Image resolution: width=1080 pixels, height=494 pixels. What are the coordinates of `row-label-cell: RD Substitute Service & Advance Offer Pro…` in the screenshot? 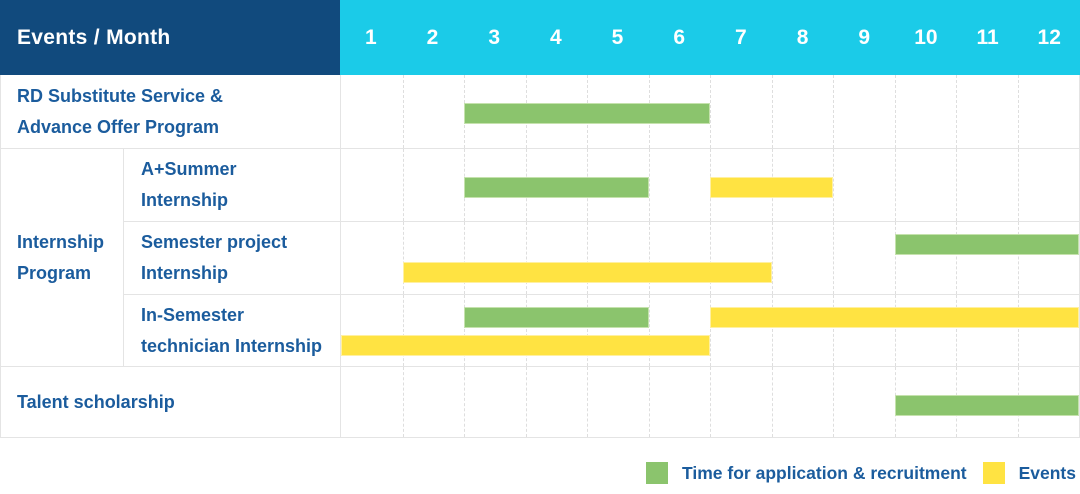 It's located at (171, 111).